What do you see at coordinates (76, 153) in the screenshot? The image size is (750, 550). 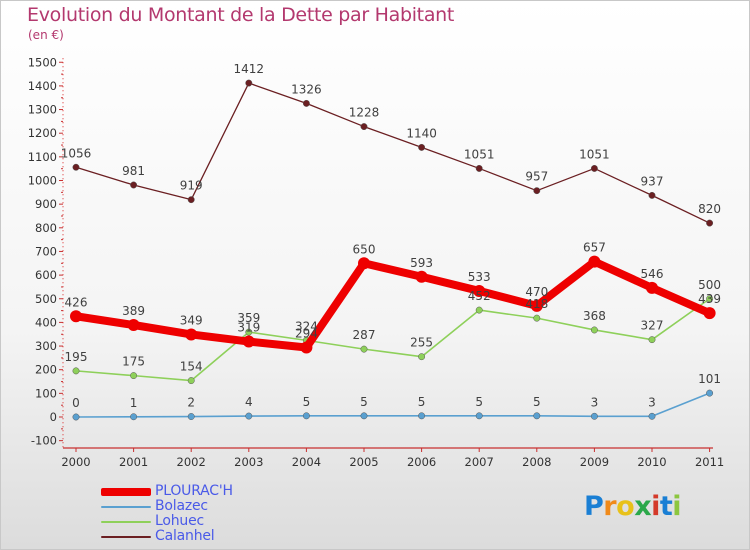 I see `data-label-calanhel: 1056` at bounding box center [76, 153].